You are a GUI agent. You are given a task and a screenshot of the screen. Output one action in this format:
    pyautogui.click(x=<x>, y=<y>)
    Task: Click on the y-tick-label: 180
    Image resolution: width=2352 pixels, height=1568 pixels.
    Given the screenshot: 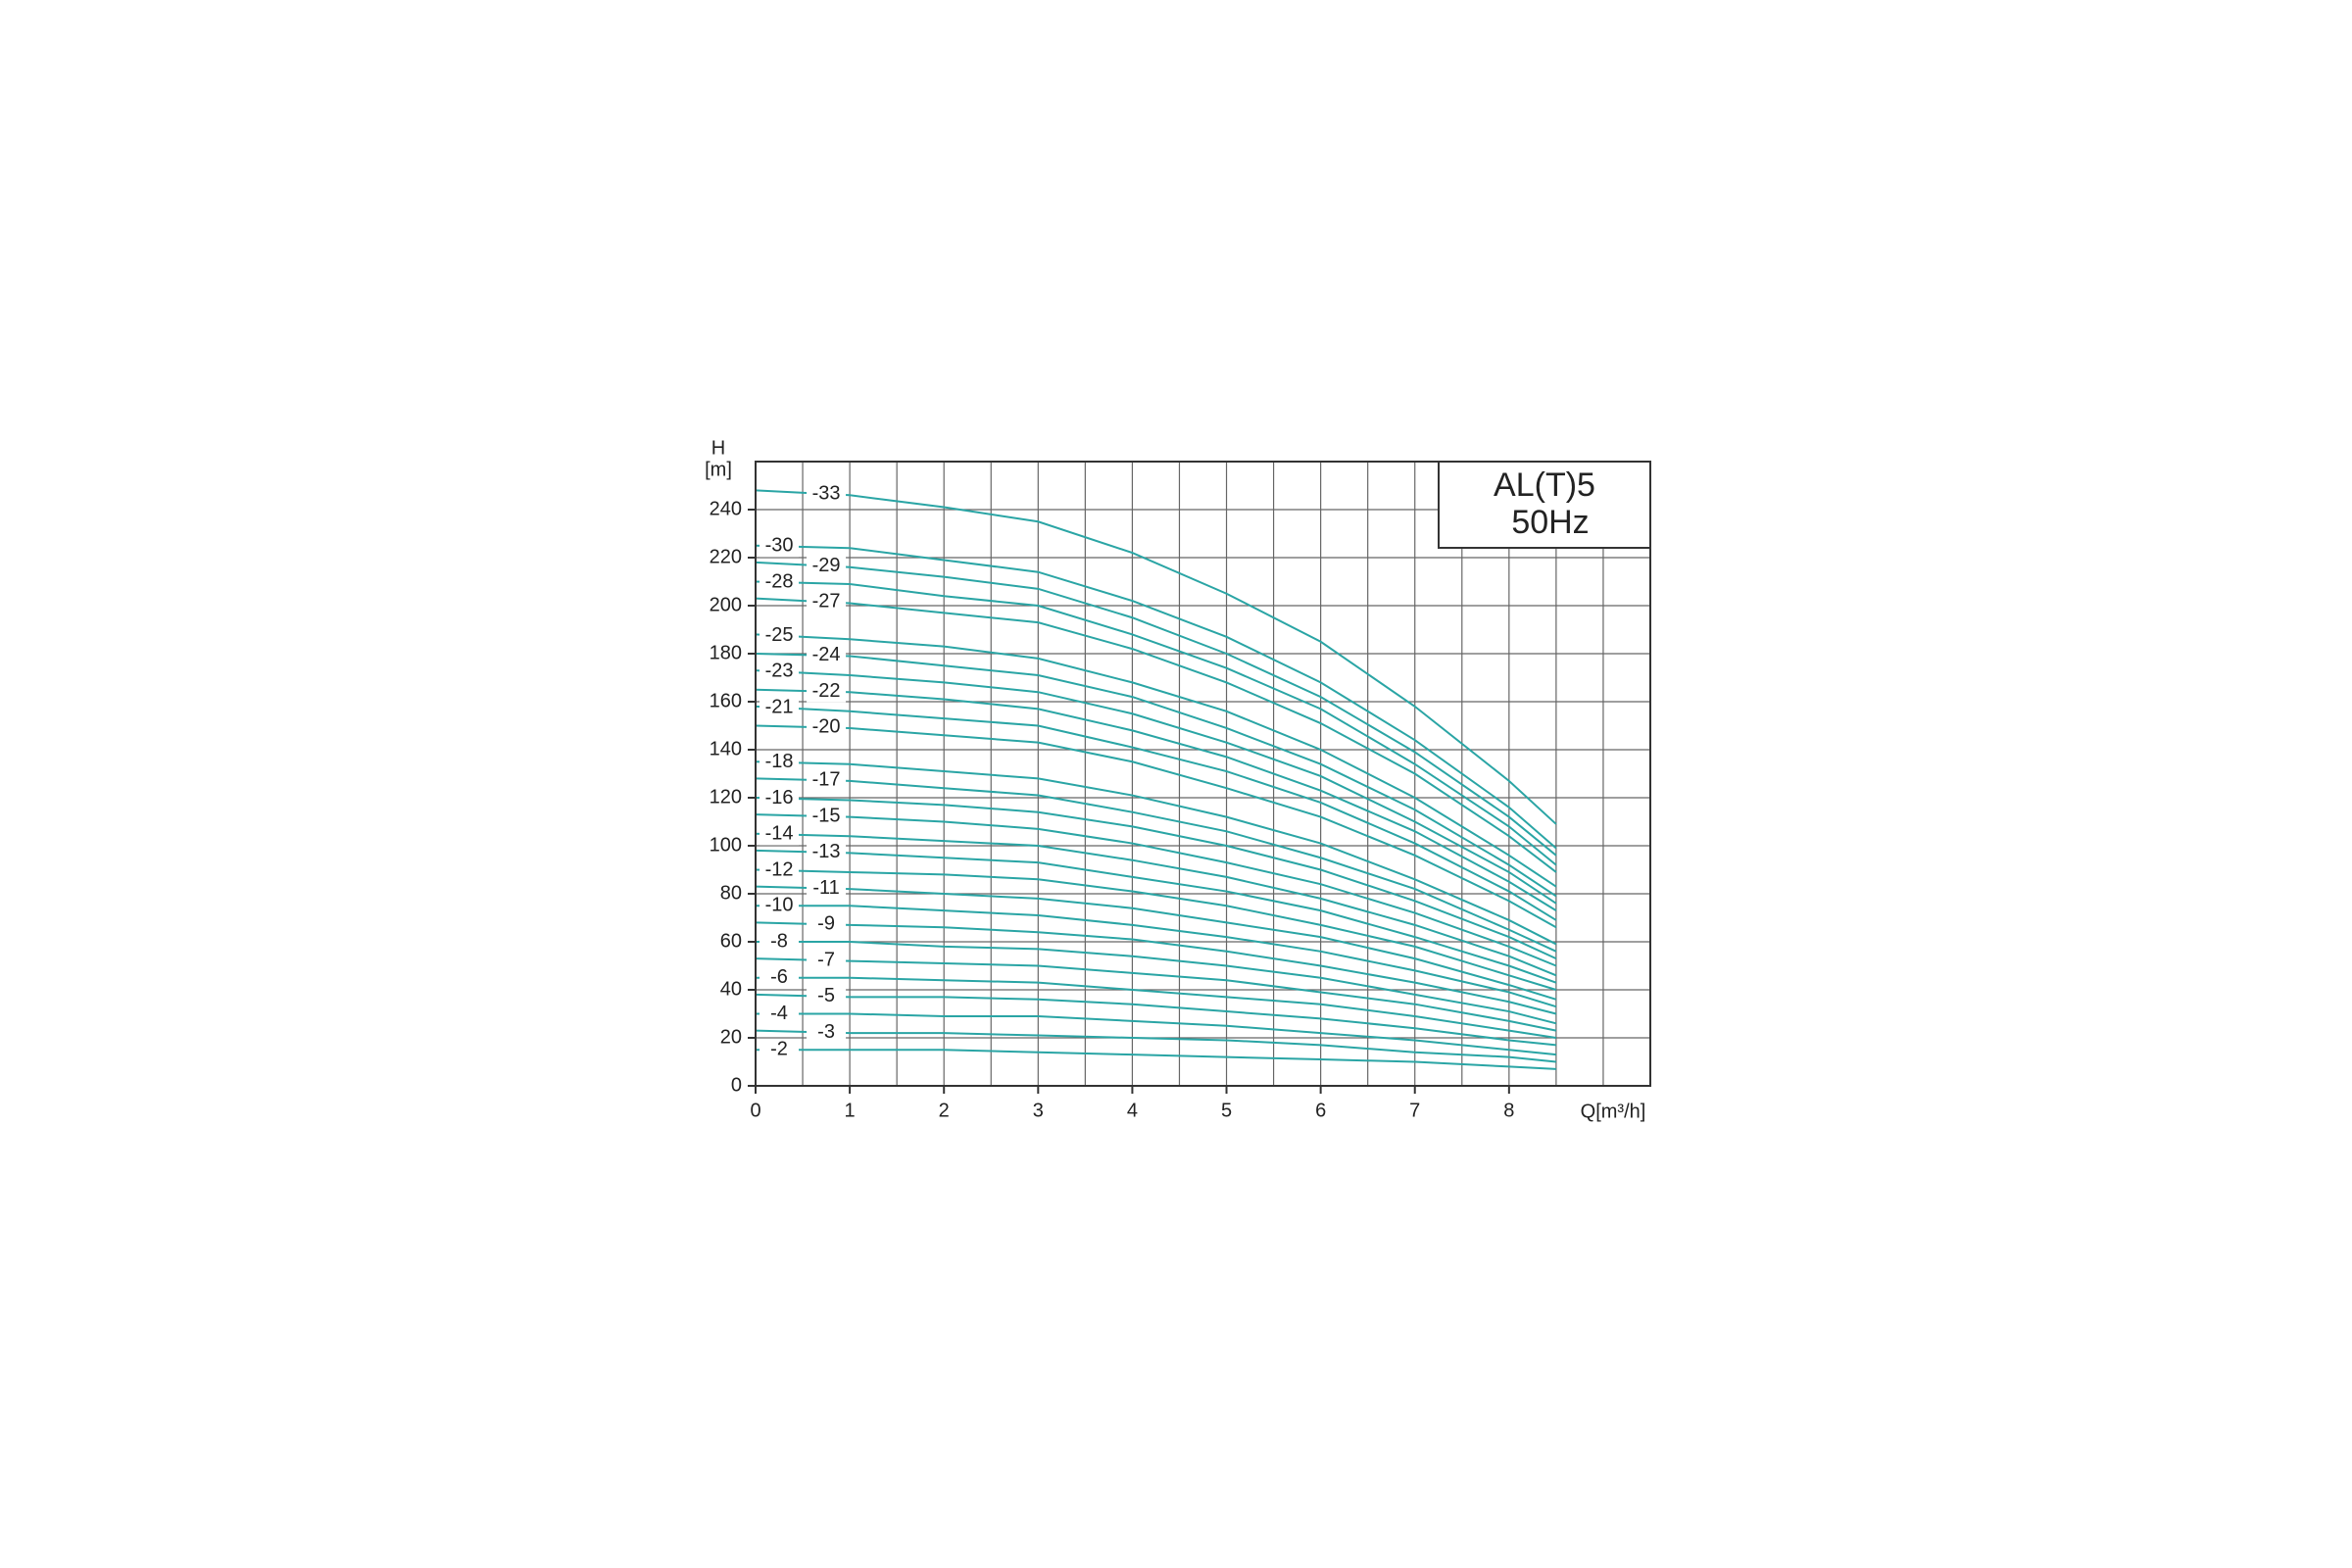 What is the action you would take?
    pyautogui.click(x=726, y=652)
    